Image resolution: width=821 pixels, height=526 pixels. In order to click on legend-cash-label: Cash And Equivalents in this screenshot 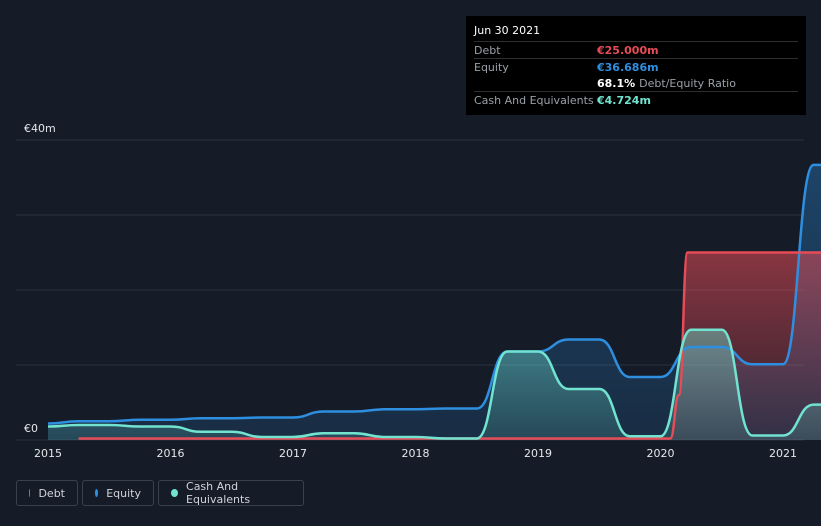, I will do `click(218, 493)`.